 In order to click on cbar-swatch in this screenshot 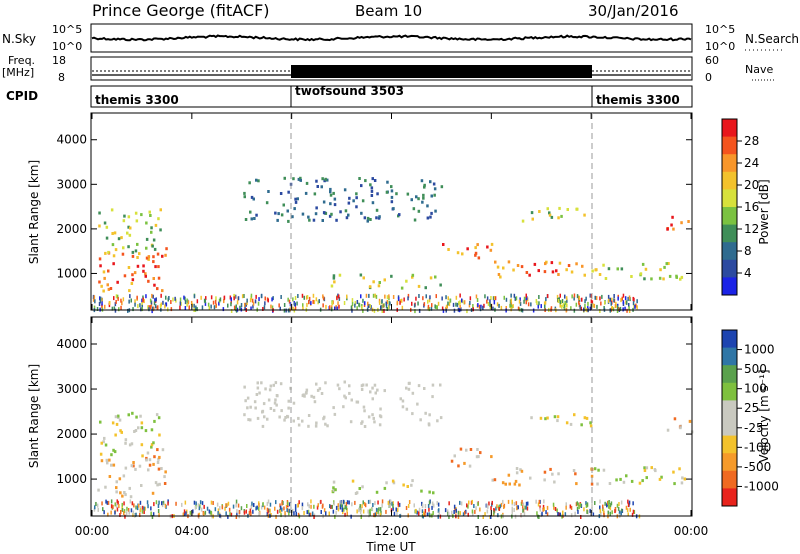, I will do `click(729, 497)`.